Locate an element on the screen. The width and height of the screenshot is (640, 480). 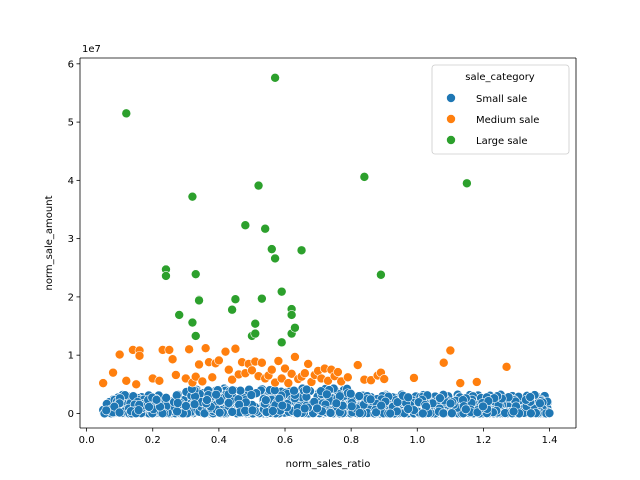
y-offset-label: 1e7 is located at coordinates (91, 49).